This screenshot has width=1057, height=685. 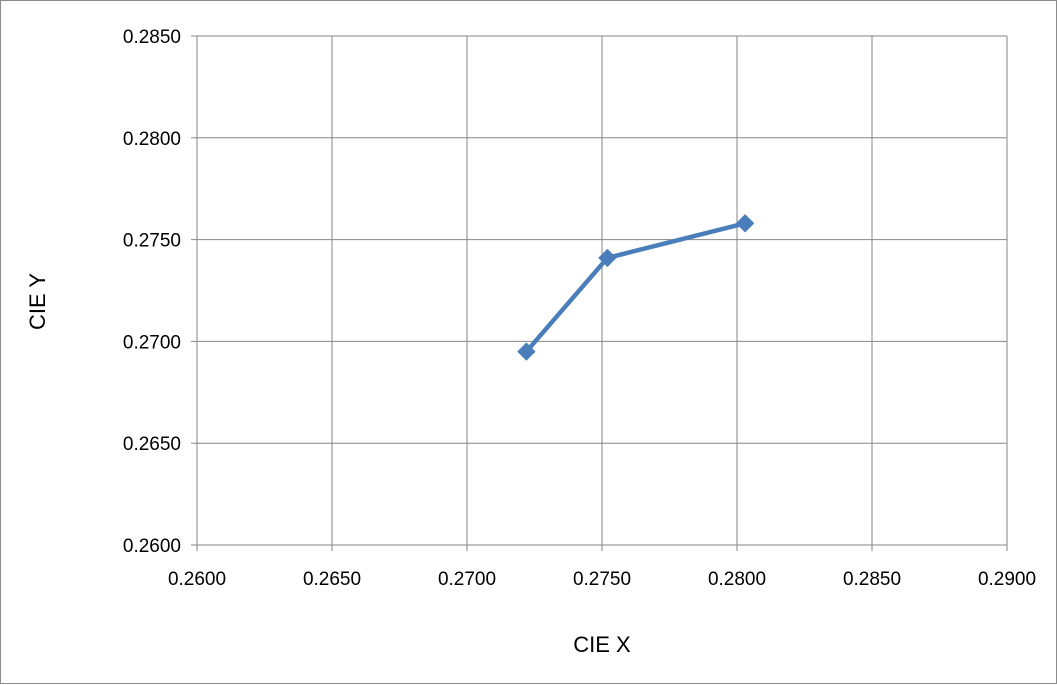 I want to click on y-tick-label: 0.2700, so click(x=152, y=342).